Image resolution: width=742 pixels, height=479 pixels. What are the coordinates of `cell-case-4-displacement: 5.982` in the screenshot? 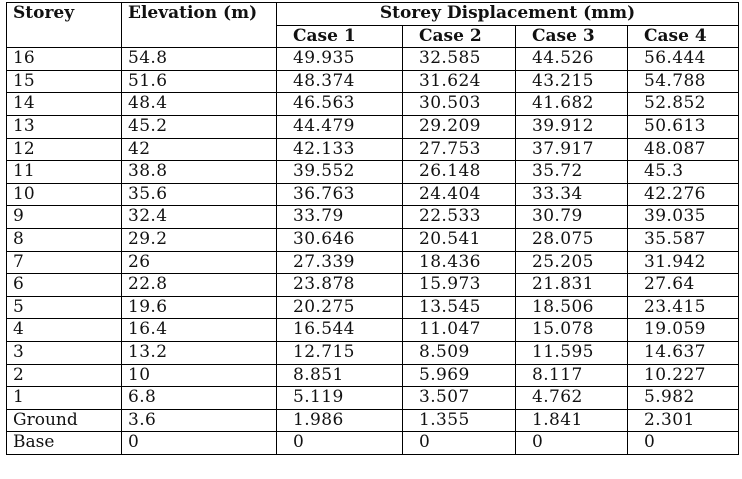 It's located at (683, 398).